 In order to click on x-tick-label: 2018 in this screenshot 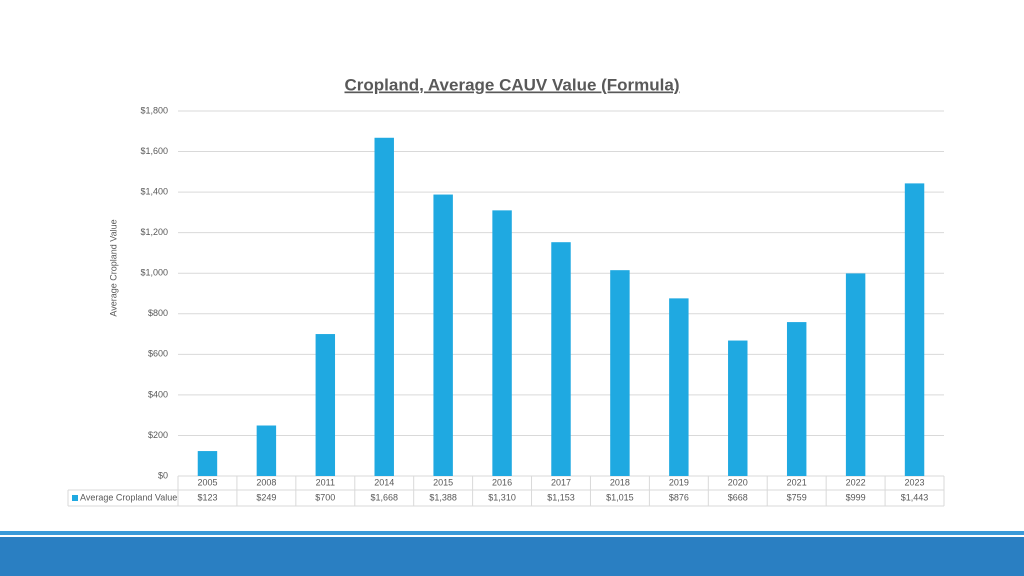, I will do `click(620, 482)`.